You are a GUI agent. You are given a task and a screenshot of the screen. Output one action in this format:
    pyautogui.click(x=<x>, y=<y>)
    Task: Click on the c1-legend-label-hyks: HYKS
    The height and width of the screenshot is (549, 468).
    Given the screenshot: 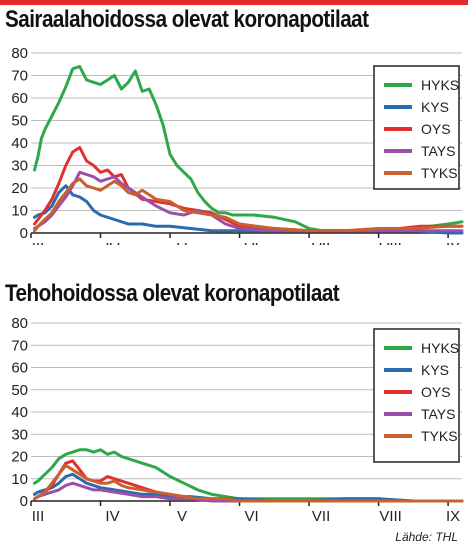 What is the action you would take?
    pyautogui.click(x=440, y=348)
    